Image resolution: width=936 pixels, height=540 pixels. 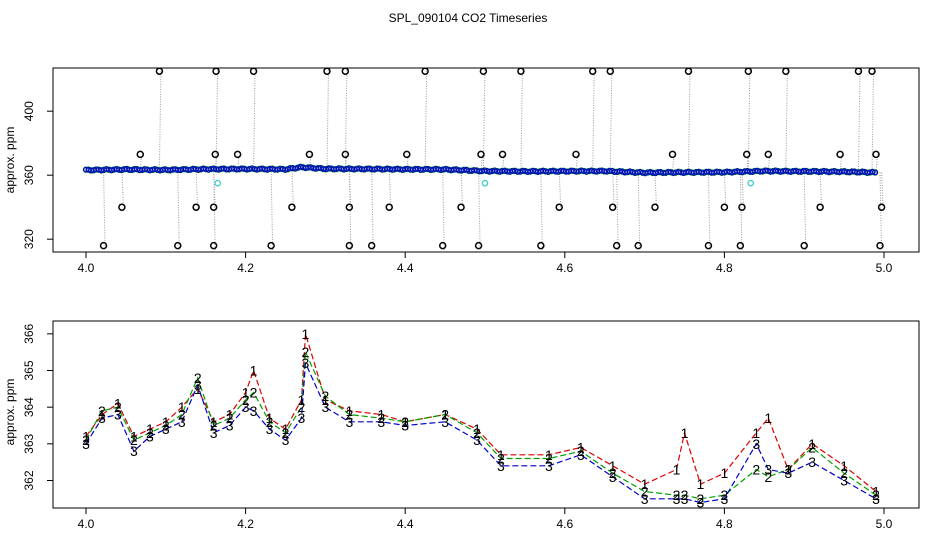 What do you see at coordinates (10, 412) in the screenshot?
I see `bottom-y-axis-label: approx. ppm` at bounding box center [10, 412].